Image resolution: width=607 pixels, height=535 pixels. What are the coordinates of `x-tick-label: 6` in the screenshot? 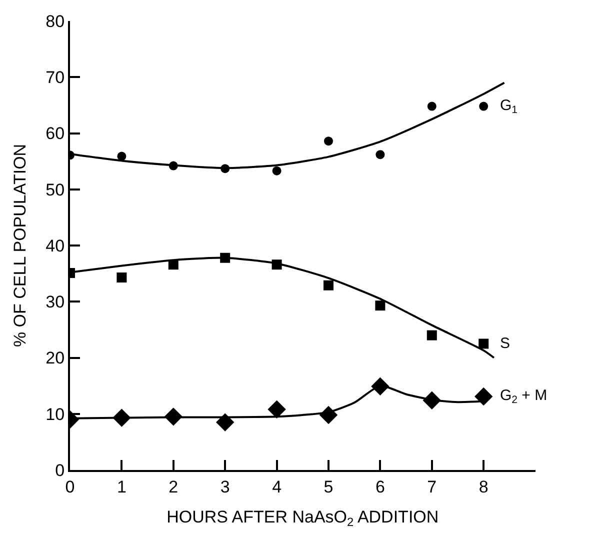 It's located at (380, 486).